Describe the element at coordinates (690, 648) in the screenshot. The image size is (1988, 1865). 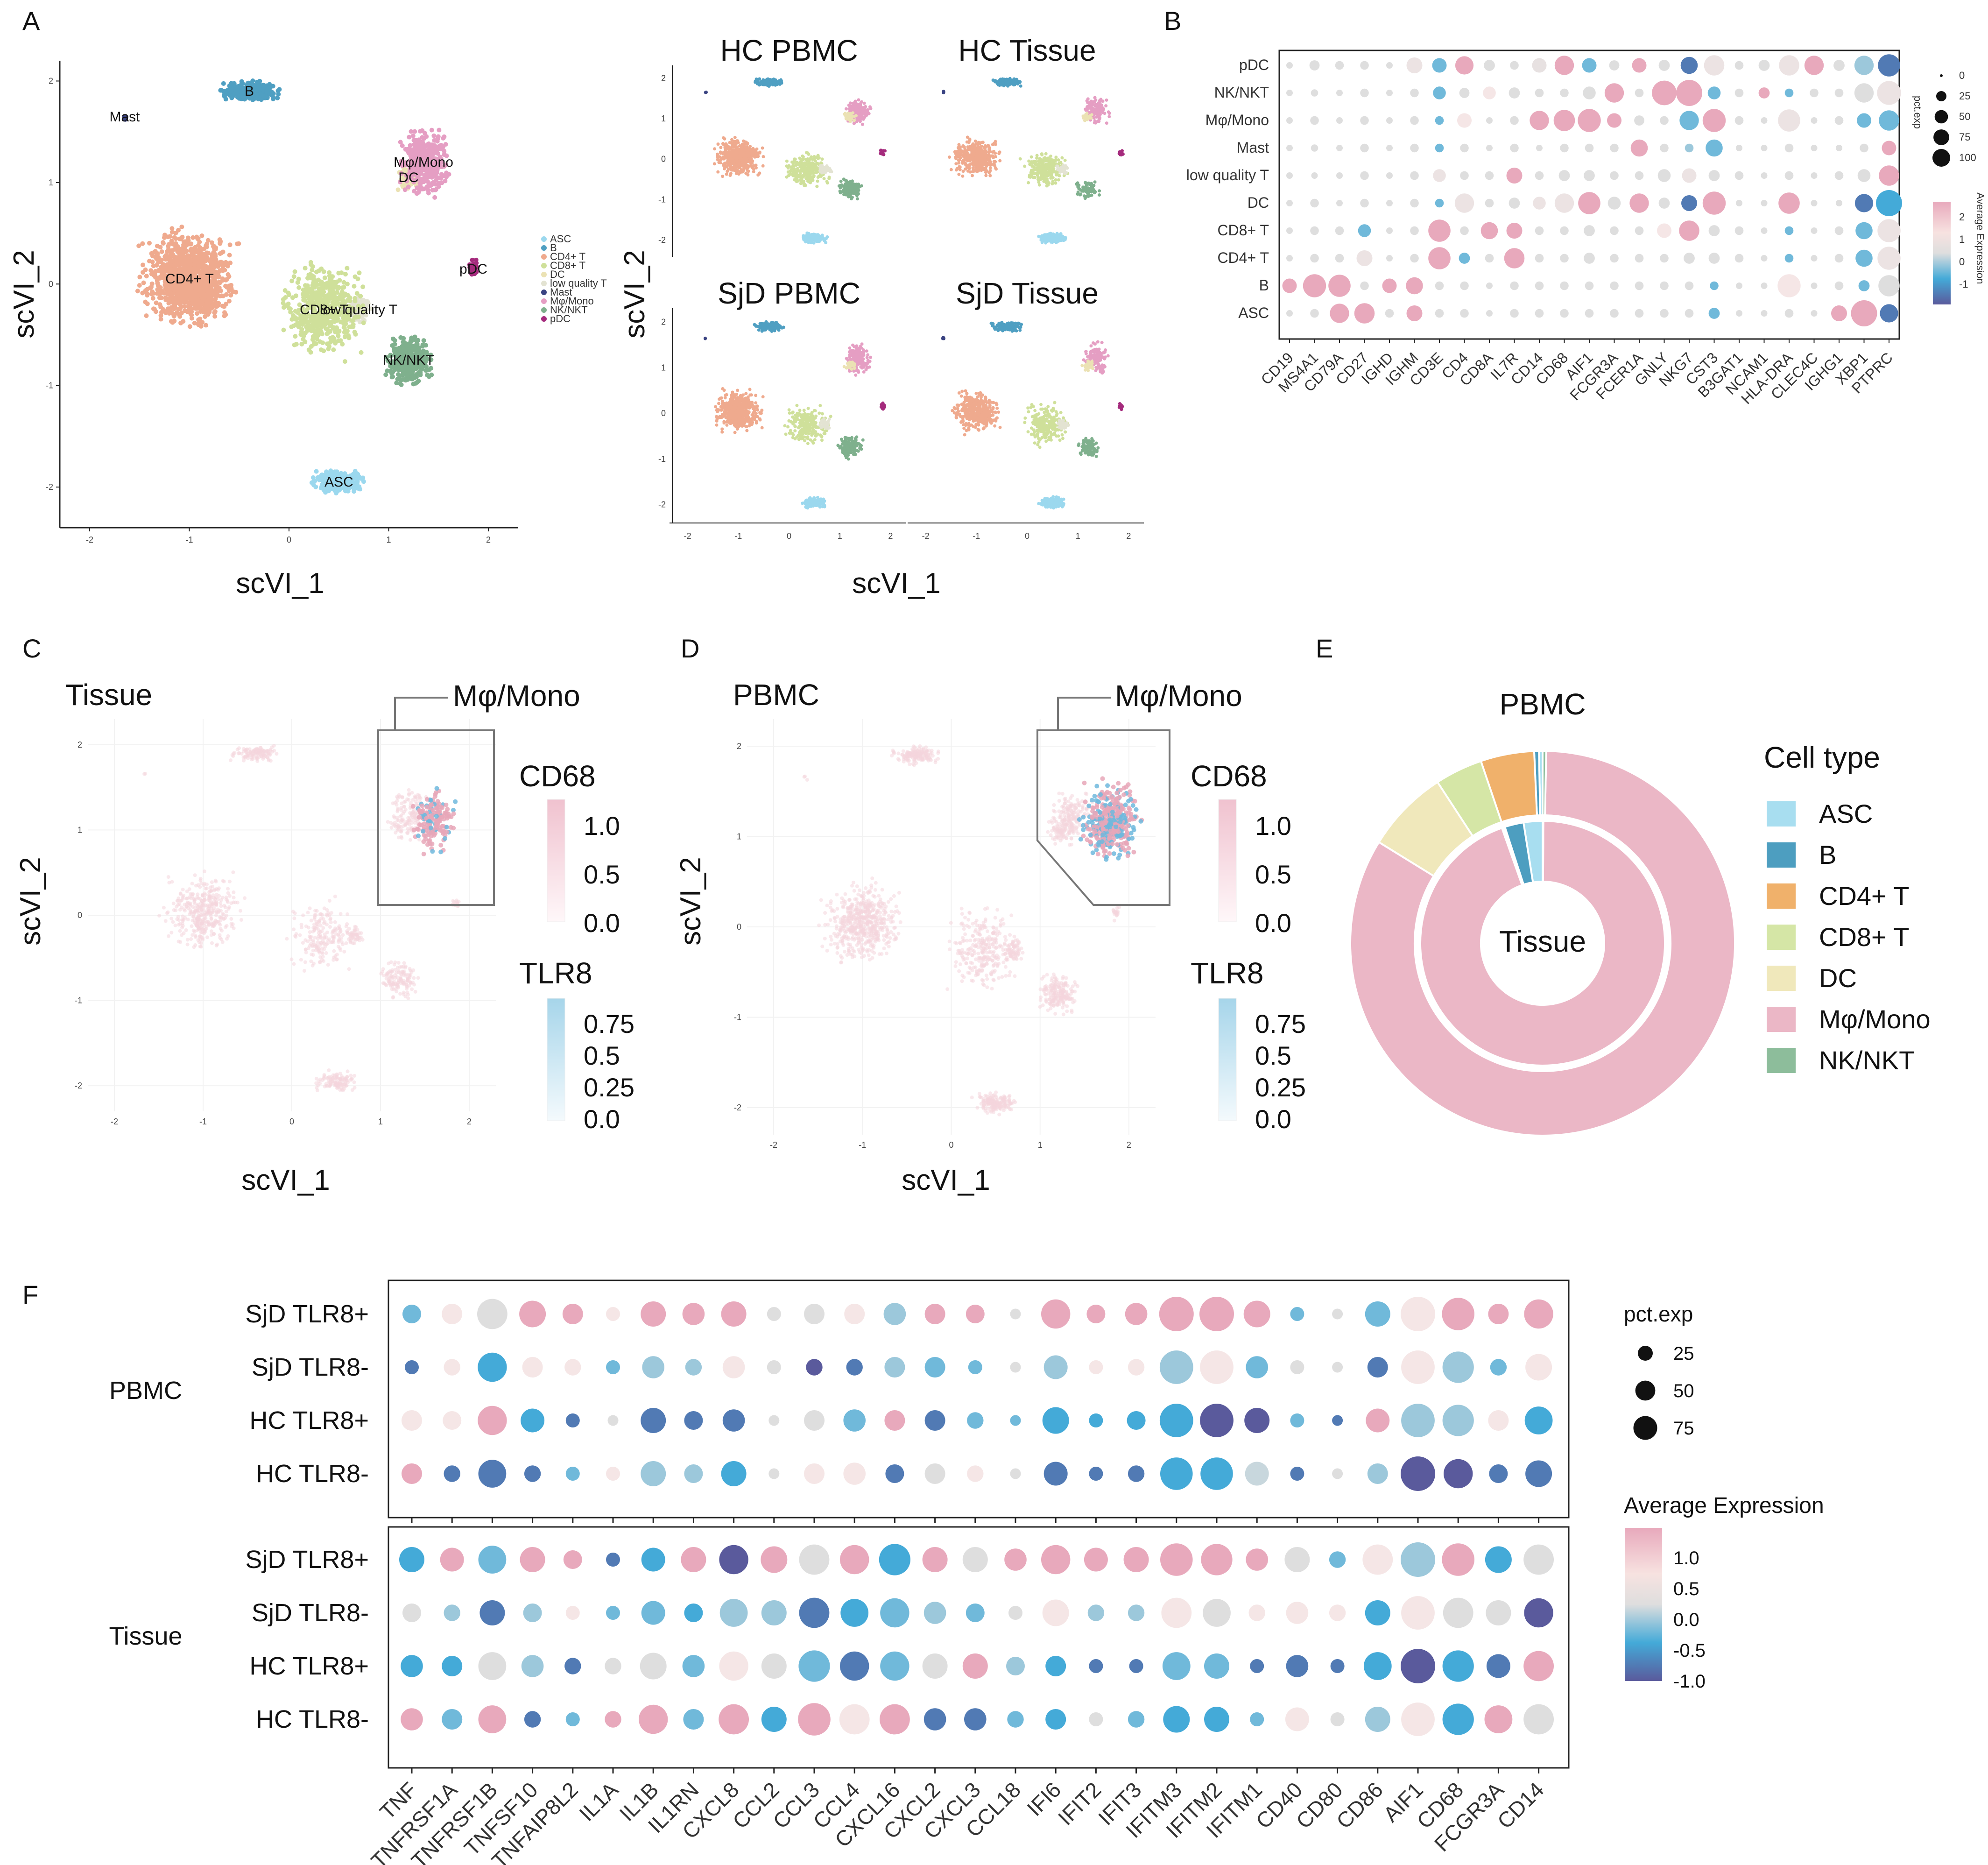
I see `panel-label-d: D` at that location.